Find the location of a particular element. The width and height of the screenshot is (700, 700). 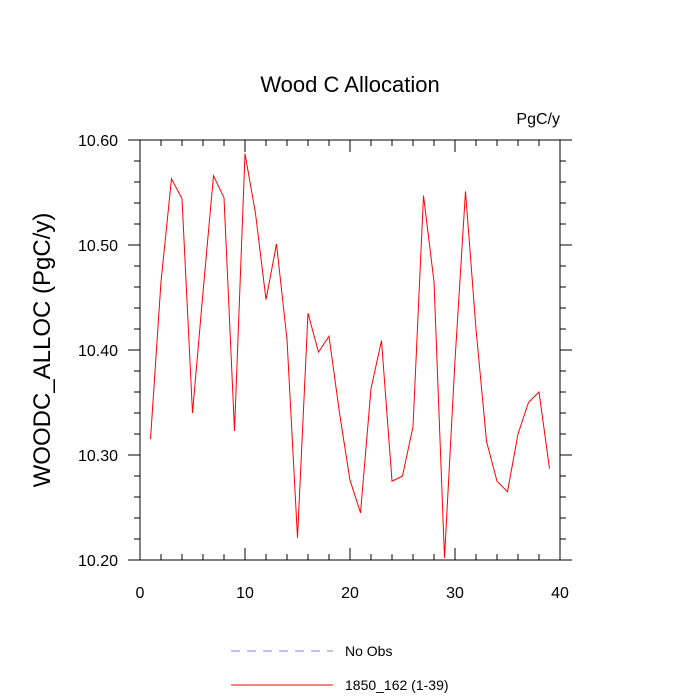

y-axis-label: WOODC_ALLOC (PgC/y) is located at coordinates (42, 350).